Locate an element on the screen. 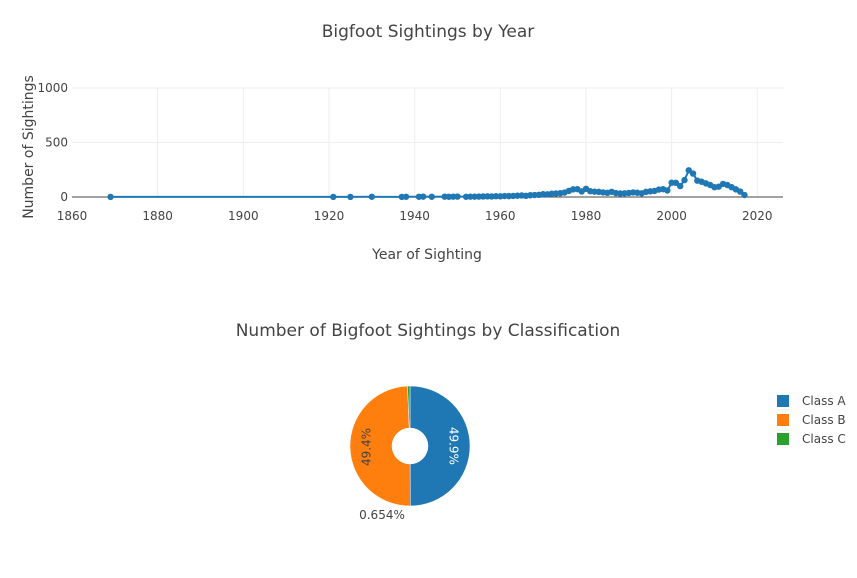 This screenshot has width=857, height=578. legend-item: Class A is located at coordinates (811, 401).